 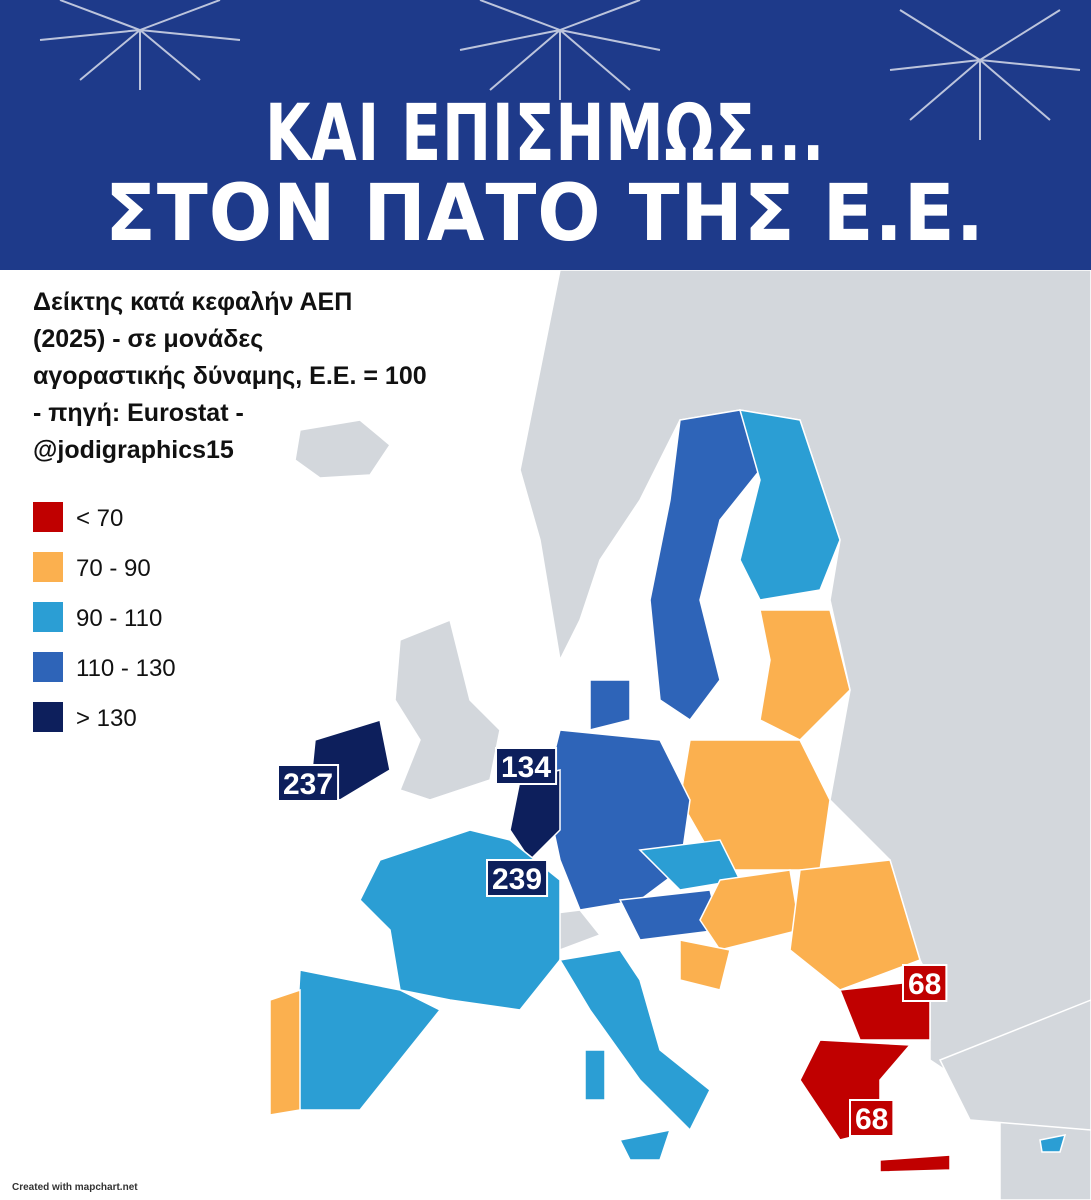 I want to click on subtitle-line: (2025) - σε μονάδες, so click(x=148, y=339).